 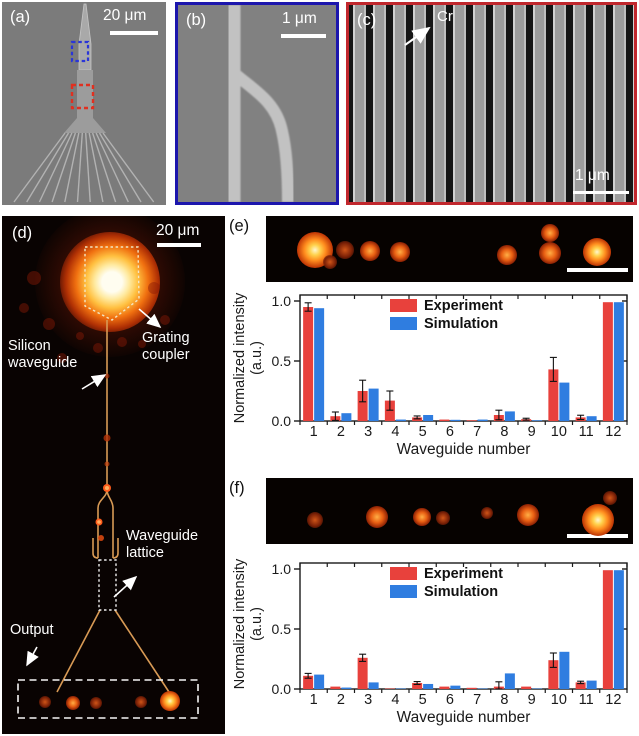 I want to click on panel-b-scale-text: 1 μm, so click(x=299, y=18).